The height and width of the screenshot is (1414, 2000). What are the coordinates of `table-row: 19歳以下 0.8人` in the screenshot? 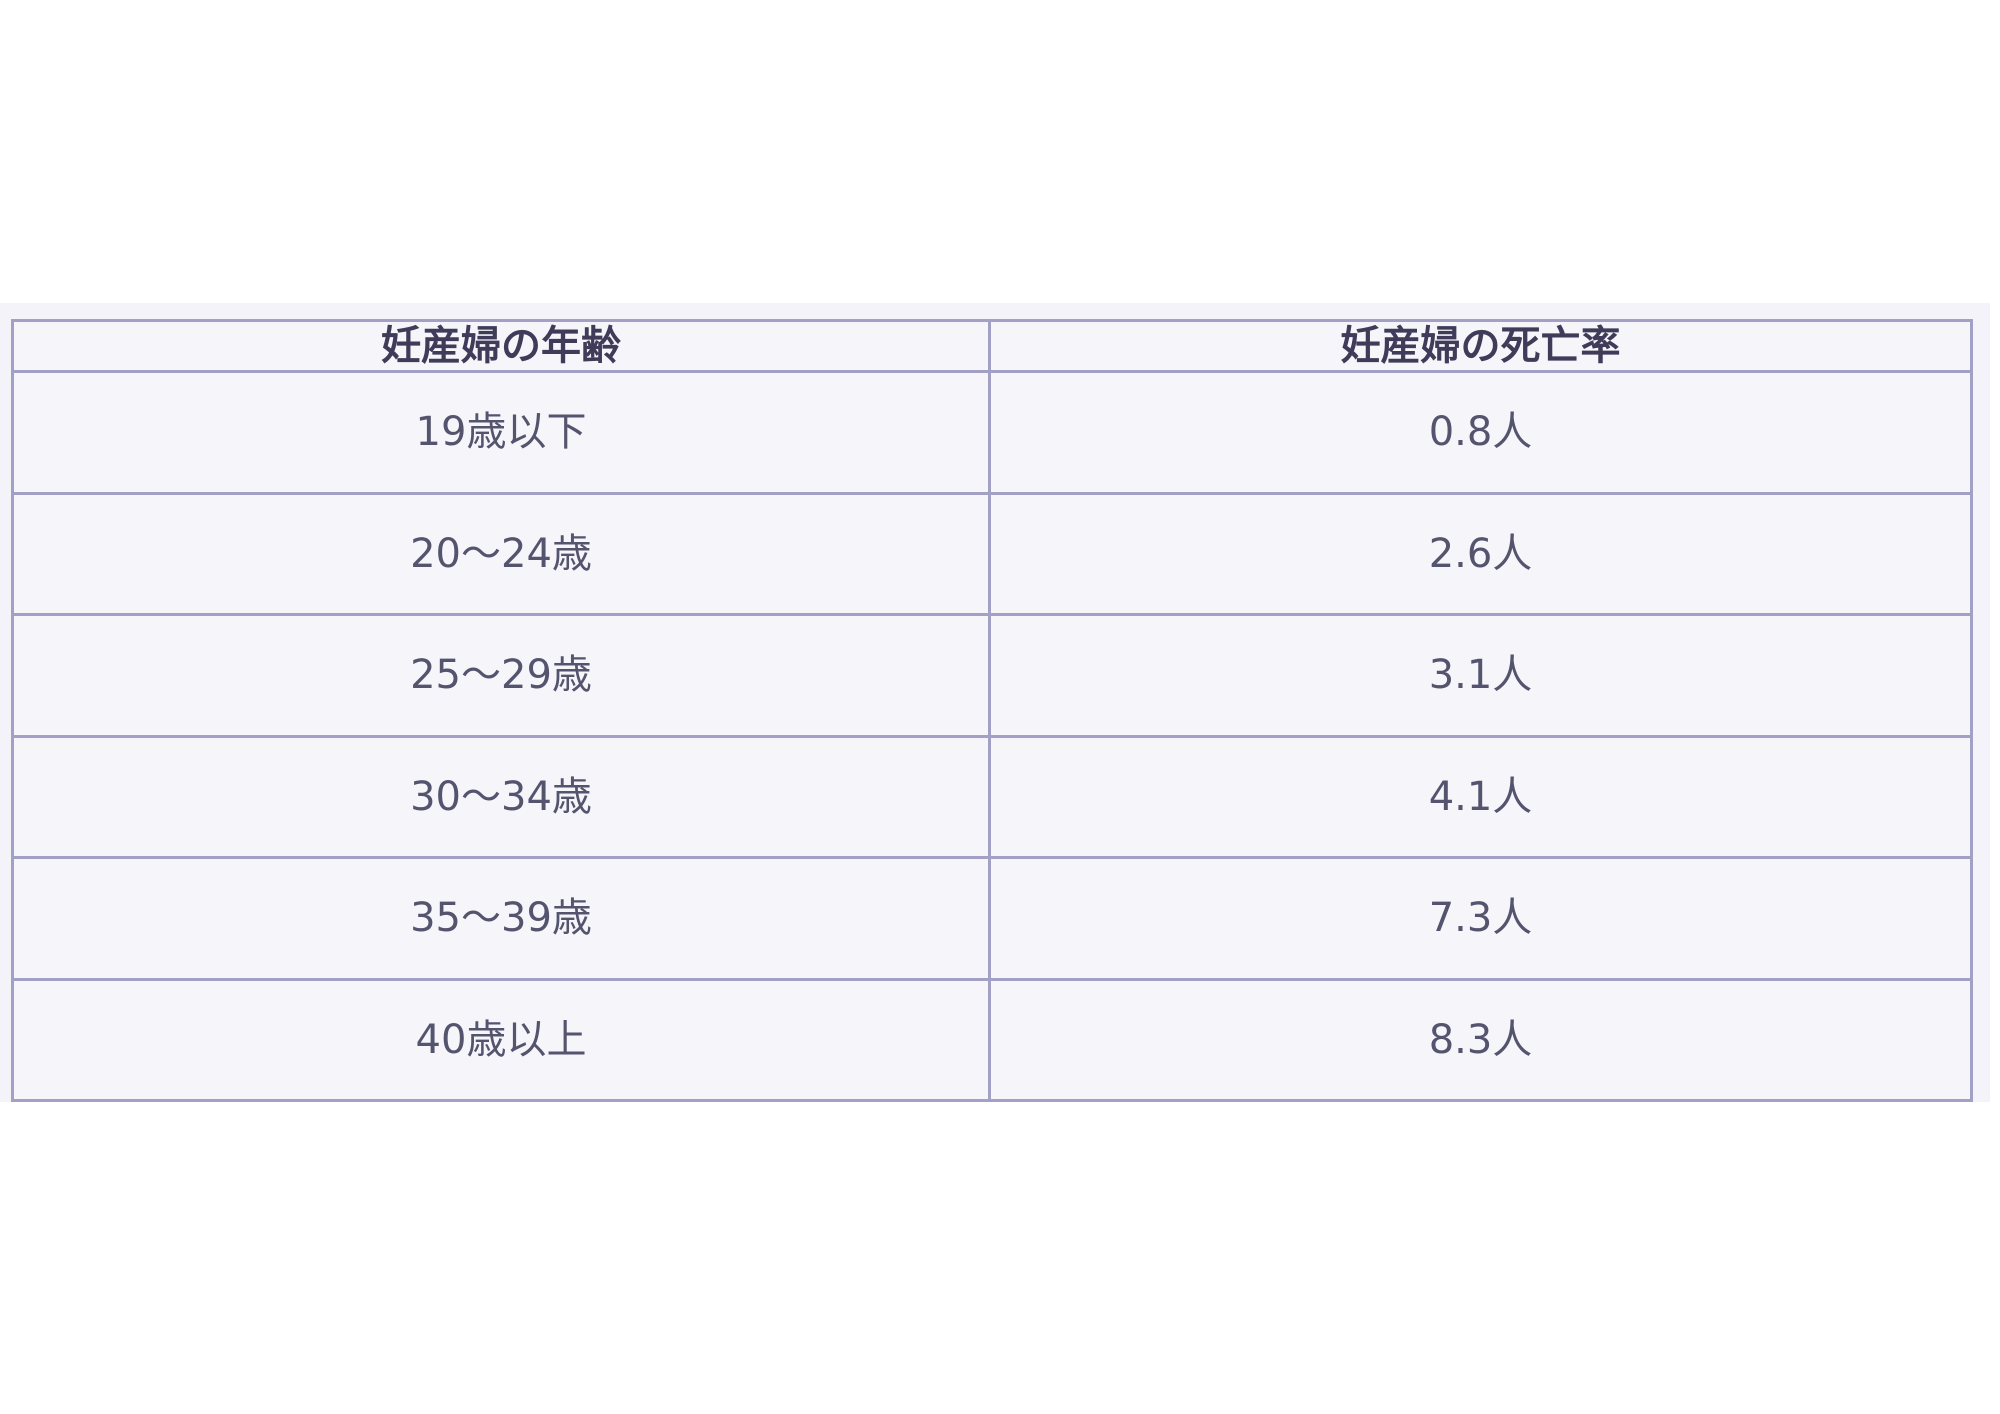 It's located at (992, 432).